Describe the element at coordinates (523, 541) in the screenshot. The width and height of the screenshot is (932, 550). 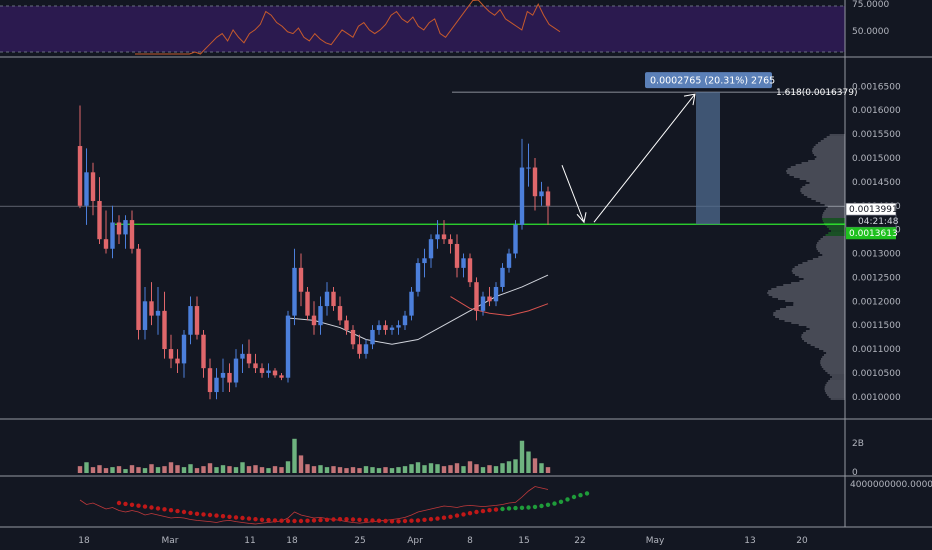
I see `date-tick-label: 15` at that location.